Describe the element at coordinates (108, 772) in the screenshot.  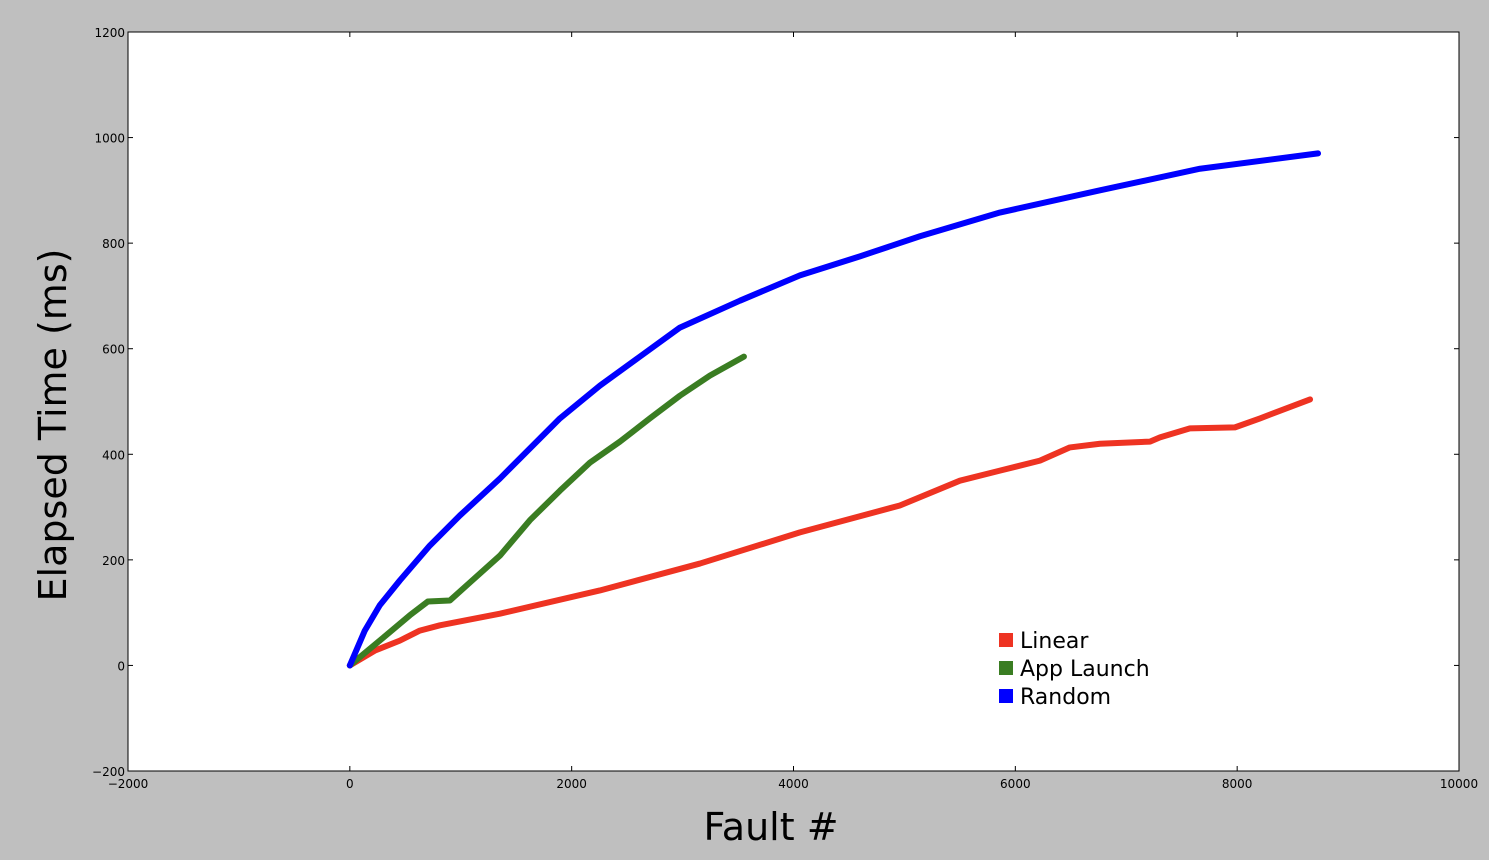
I see `y-tick-label: −200` at that location.